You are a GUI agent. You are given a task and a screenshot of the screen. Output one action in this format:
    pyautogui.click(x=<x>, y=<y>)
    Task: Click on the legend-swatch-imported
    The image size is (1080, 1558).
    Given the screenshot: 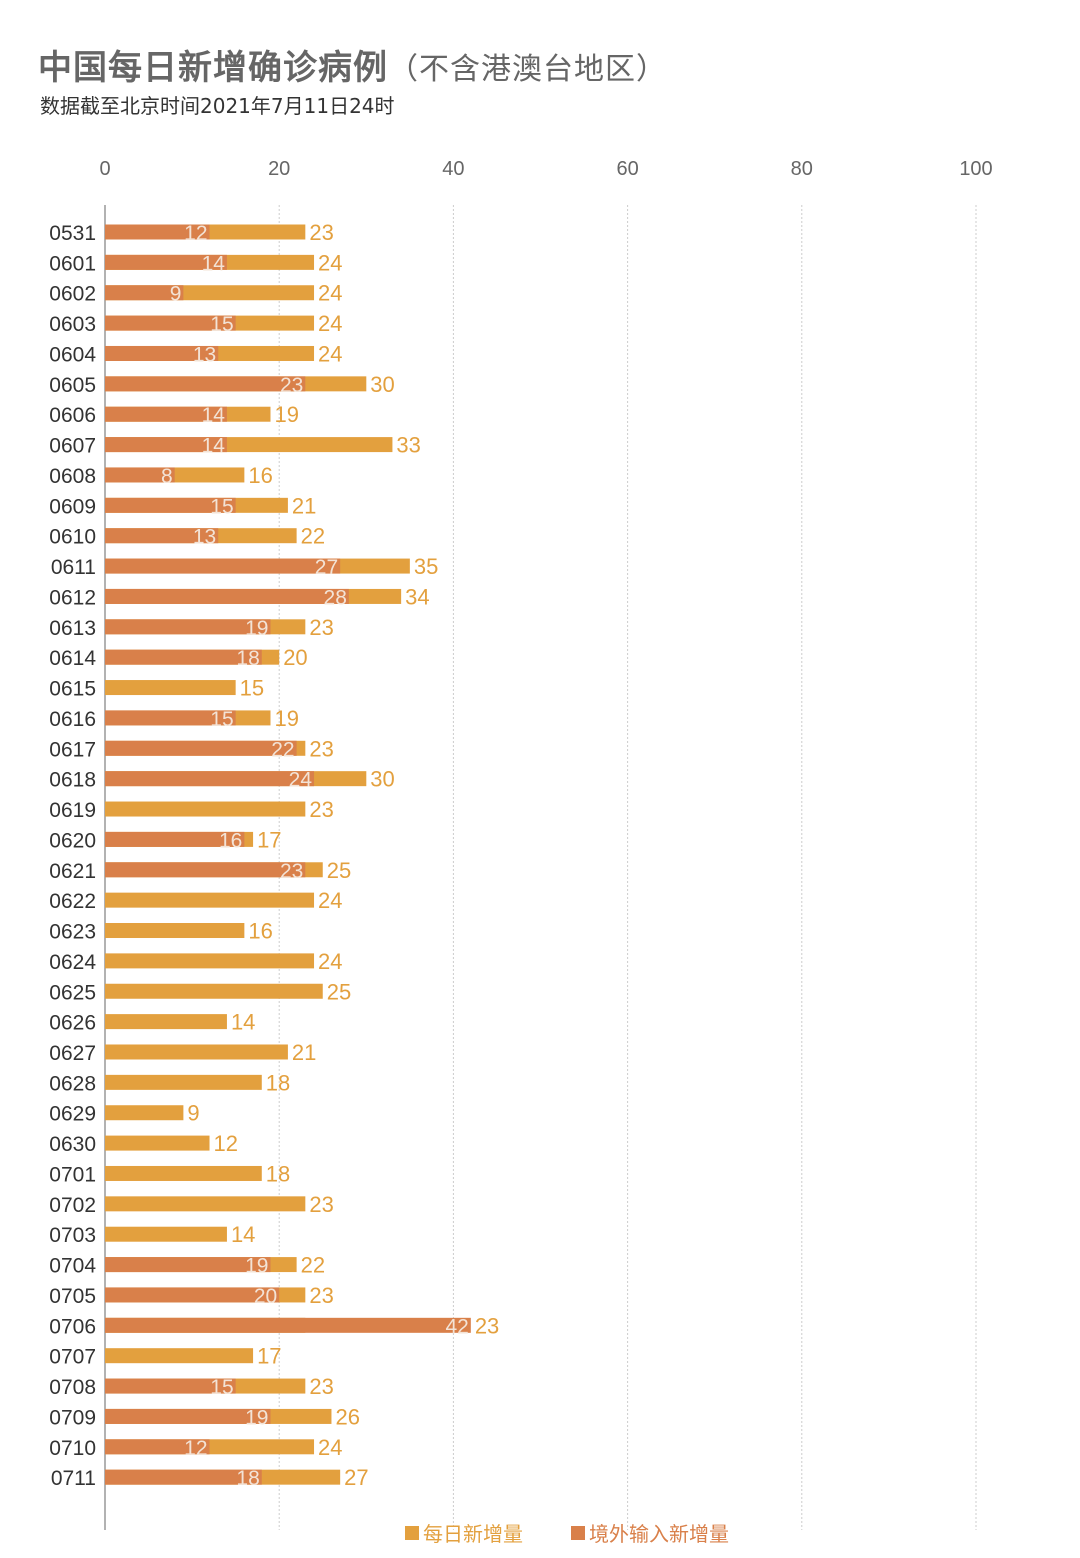 What is the action you would take?
    pyautogui.click(x=578, y=1532)
    